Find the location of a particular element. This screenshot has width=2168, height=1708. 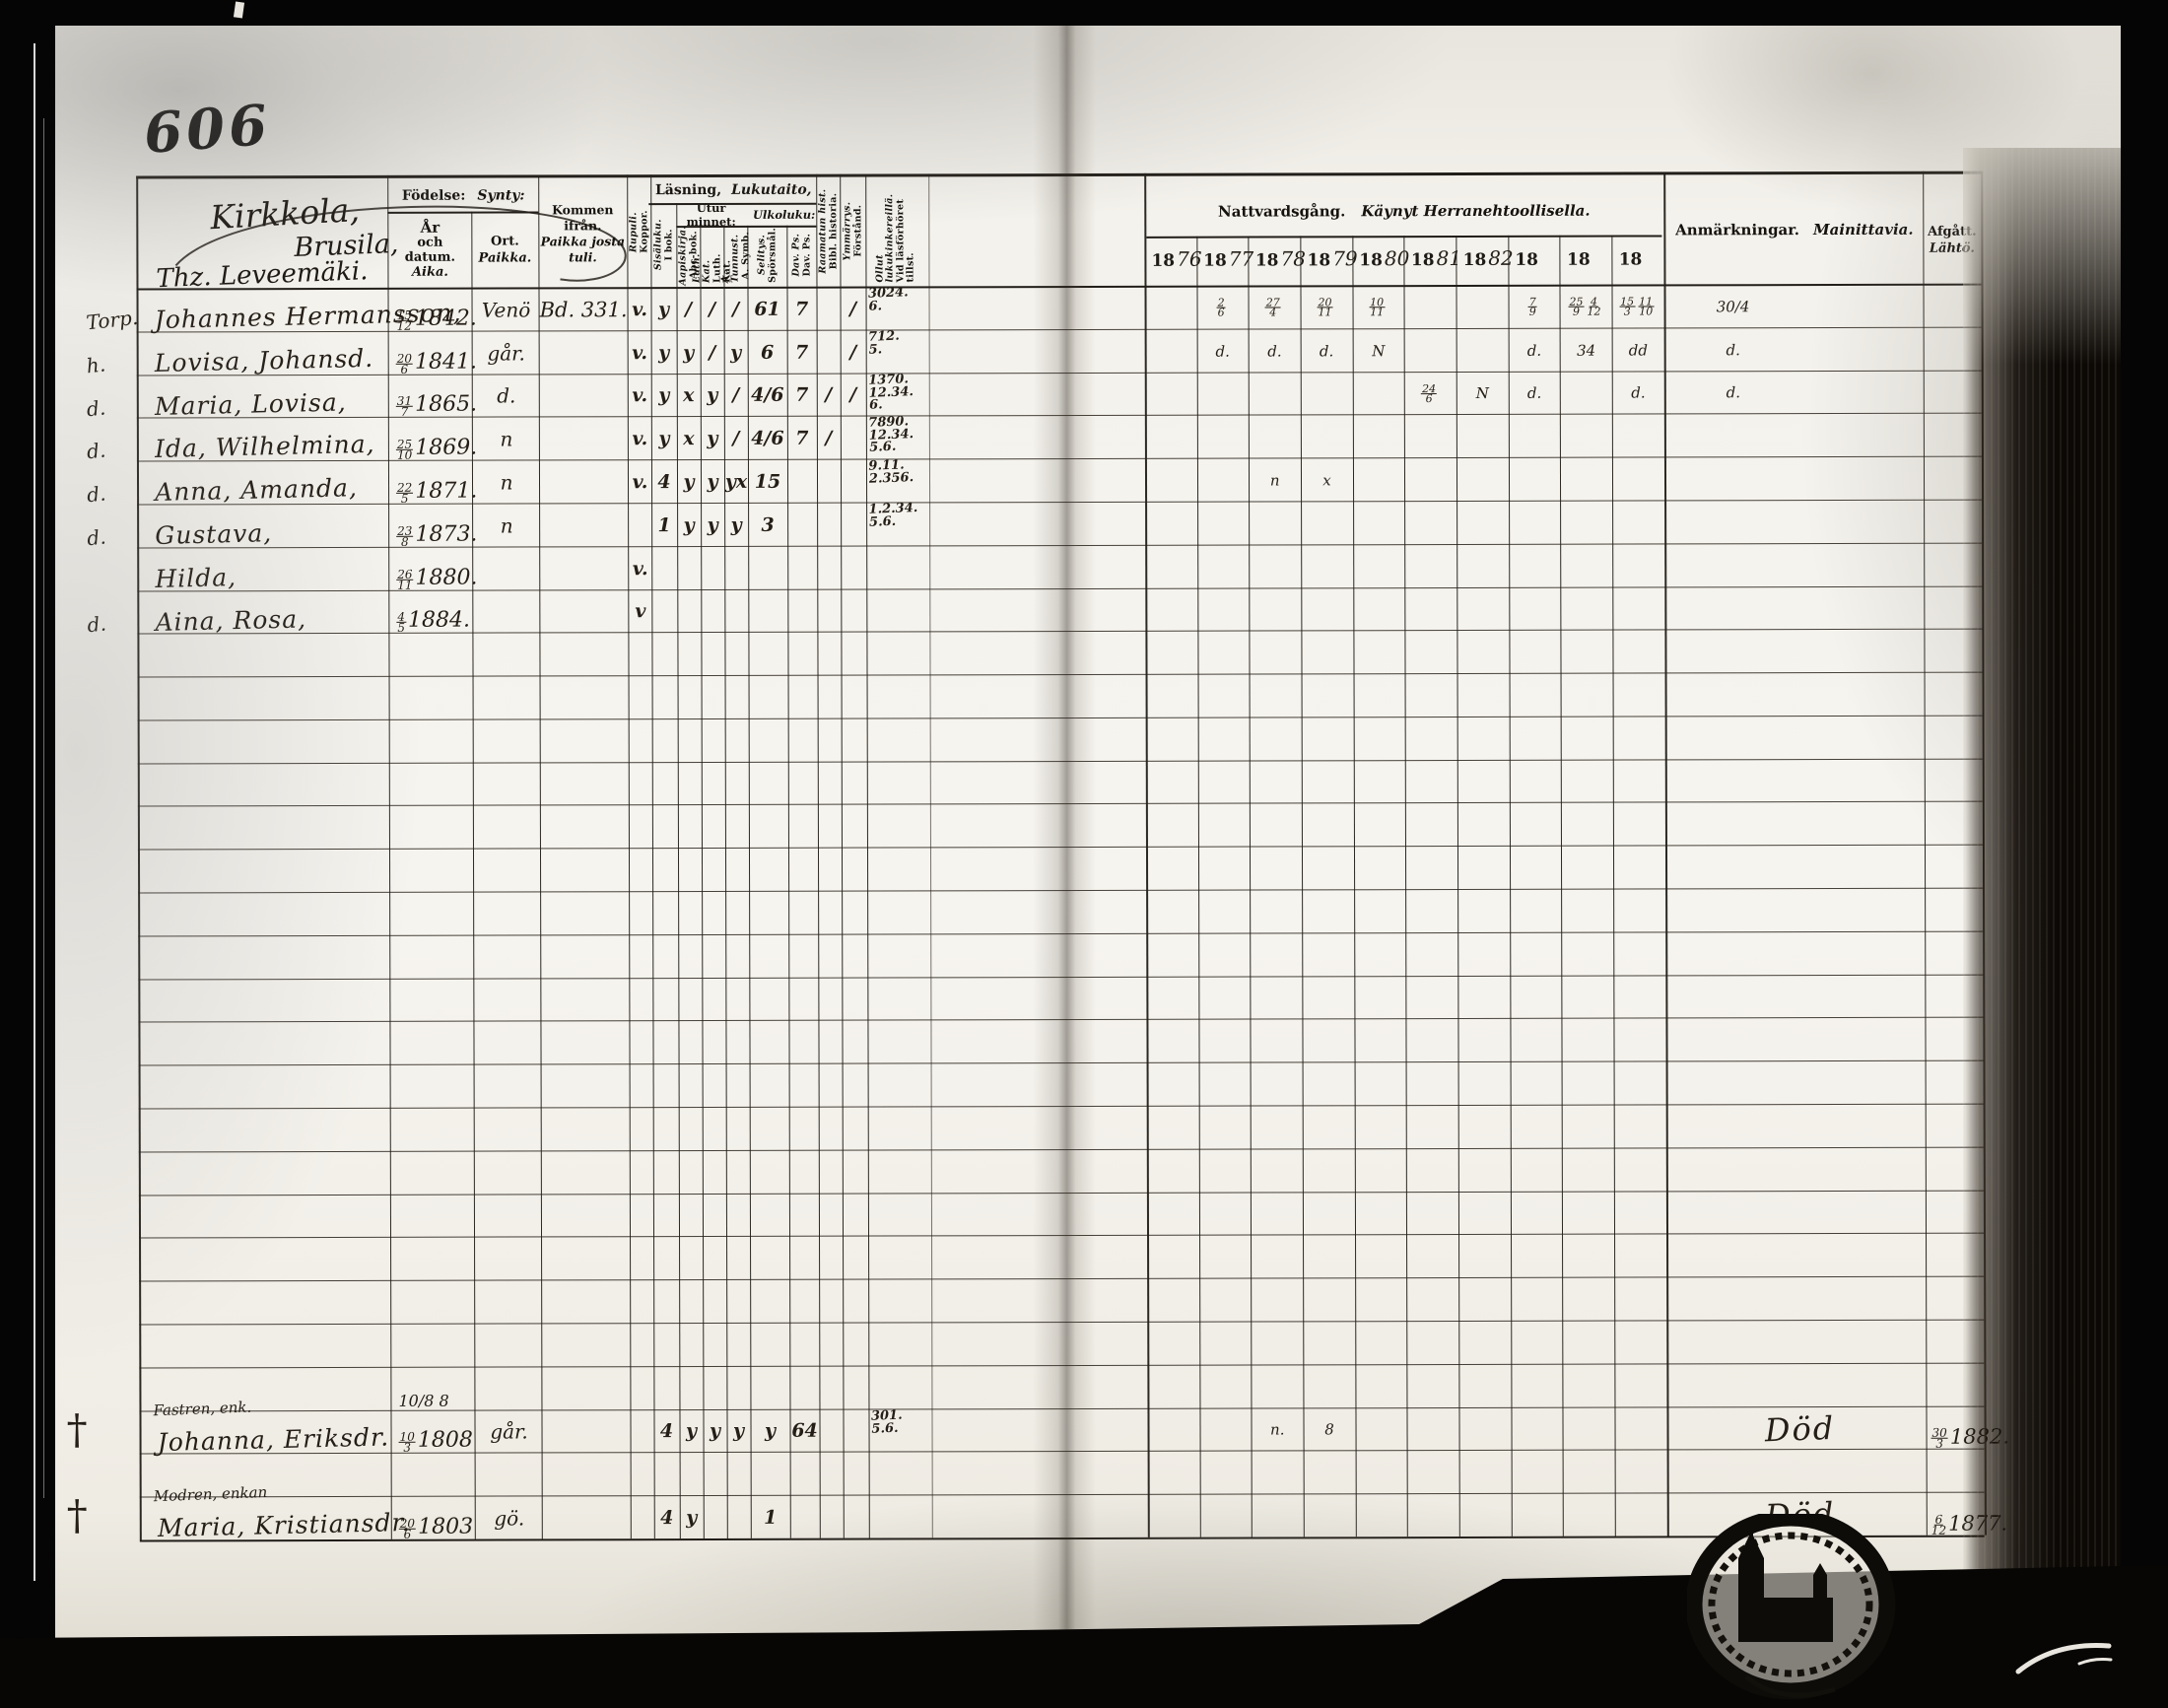

mark-sporsmal: y is located at coordinates (771, 1432).